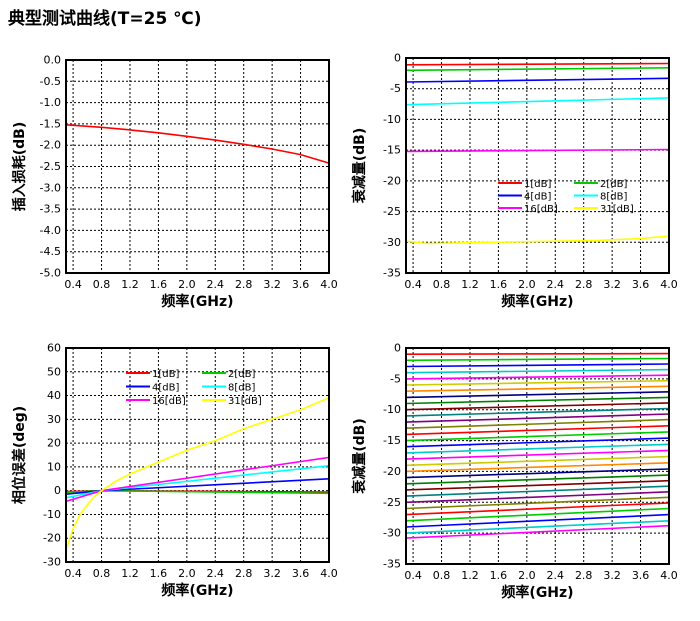 The width and height of the screenshot is (700, 621). I want to click on y-tick-label: -35, so click(392, 564).